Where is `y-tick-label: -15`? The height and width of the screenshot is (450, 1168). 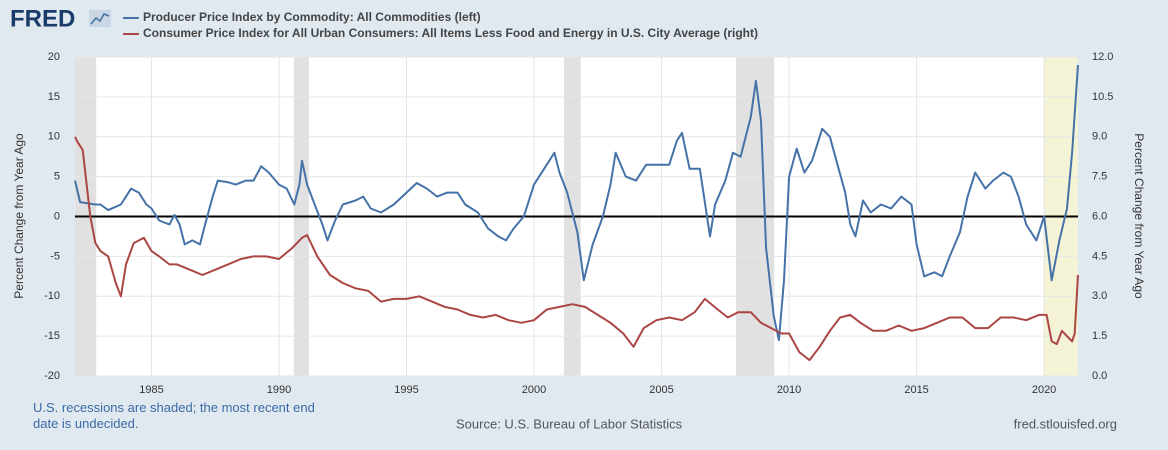
y-tick-label: -15 is located at coordinates (52, 336).